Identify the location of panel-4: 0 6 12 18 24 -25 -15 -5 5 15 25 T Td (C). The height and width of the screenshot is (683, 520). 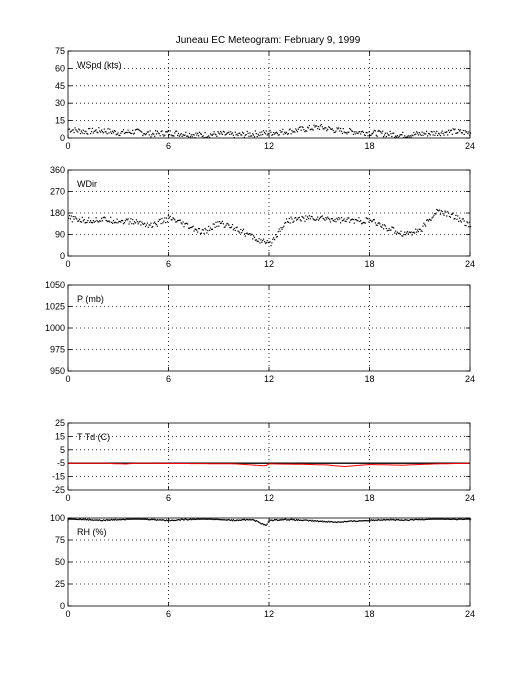
(263, 460).